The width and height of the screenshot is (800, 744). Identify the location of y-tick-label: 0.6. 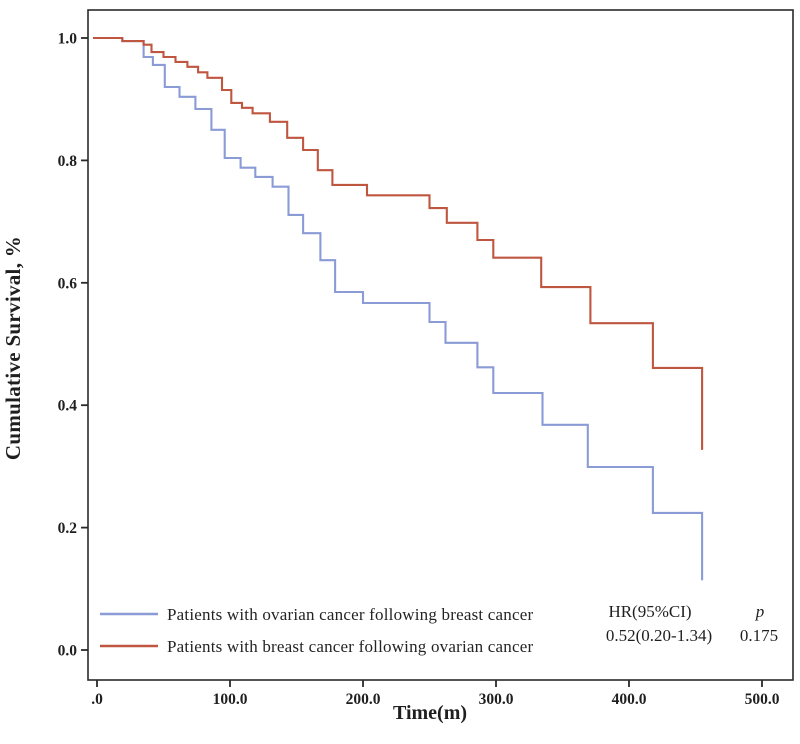
(68, 283).